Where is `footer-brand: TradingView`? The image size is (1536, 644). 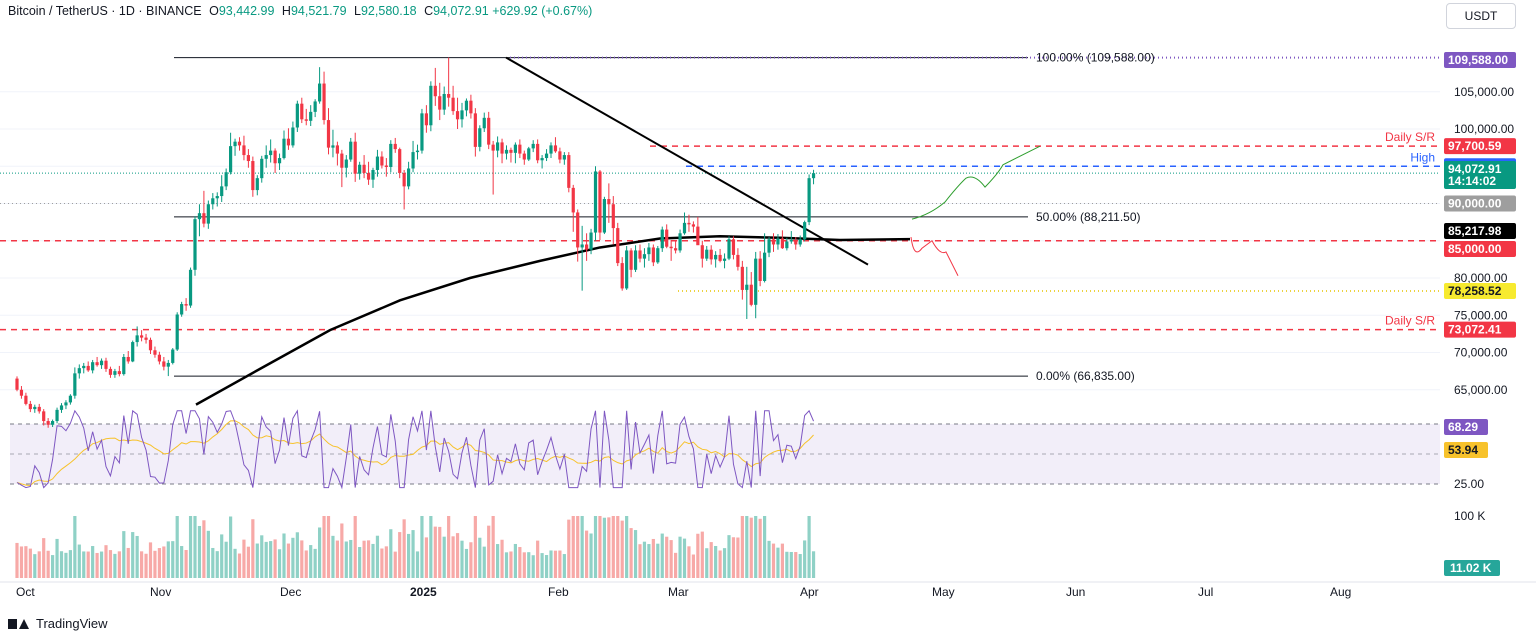 footer-brand: TradingView is located at coordinates (58, 623).